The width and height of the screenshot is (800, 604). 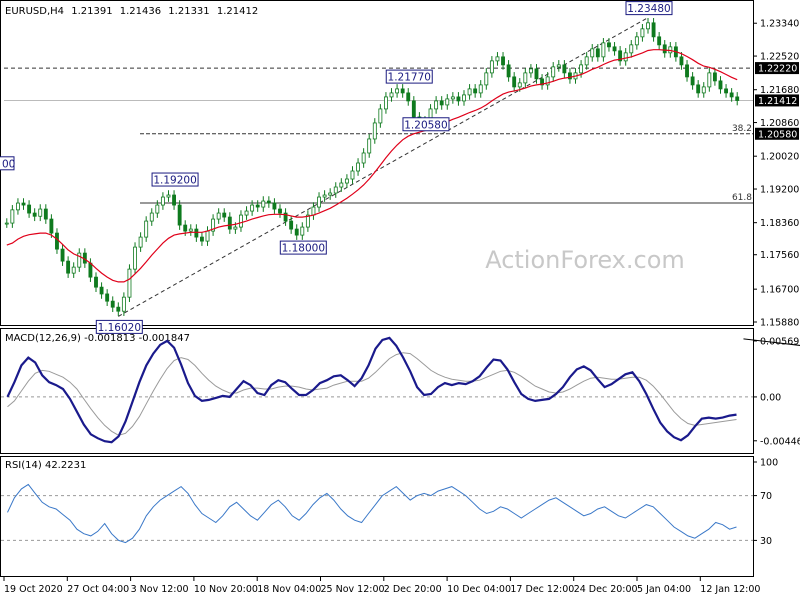 I want to click on partial-left-box, so click(x=7, y=163).